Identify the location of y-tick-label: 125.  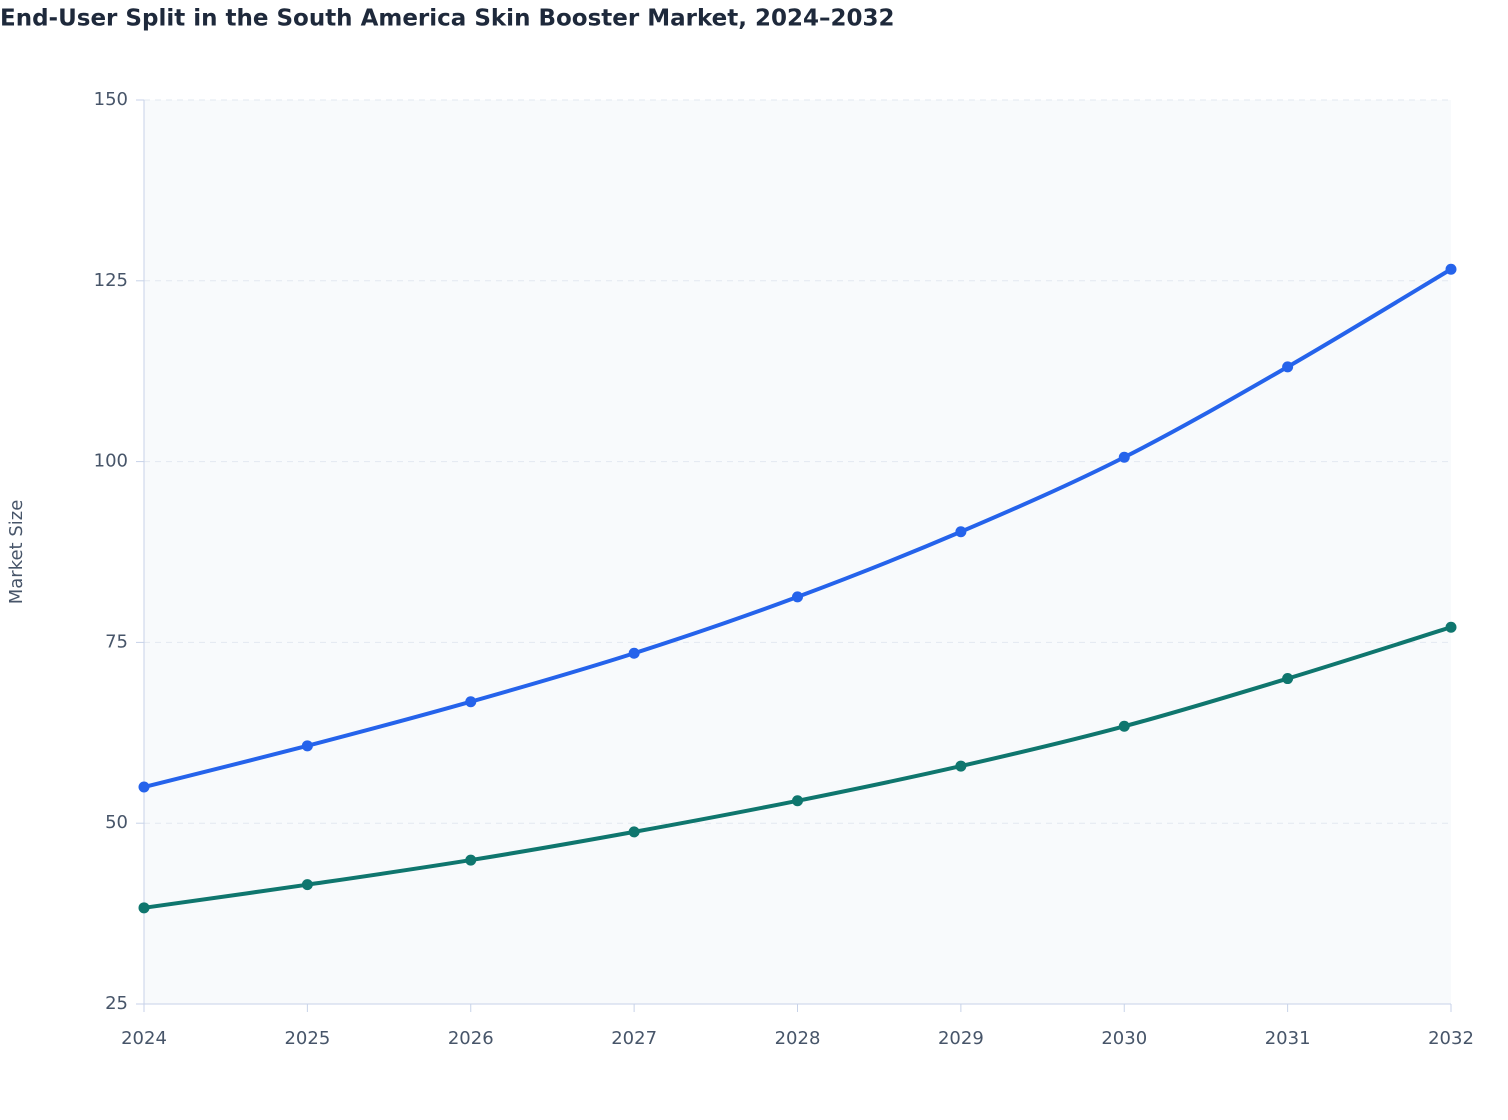
(111, 280).